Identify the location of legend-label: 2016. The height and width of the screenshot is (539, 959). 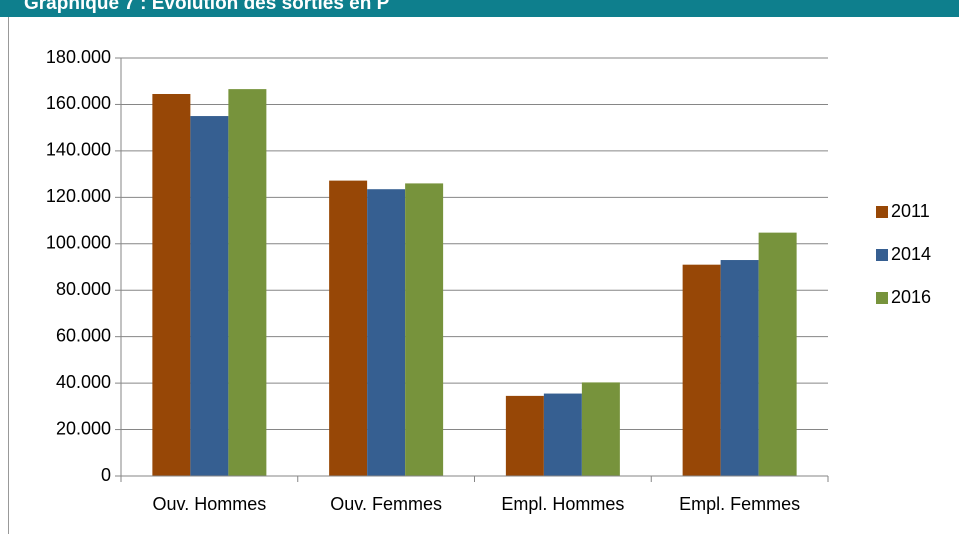
(911, 297).